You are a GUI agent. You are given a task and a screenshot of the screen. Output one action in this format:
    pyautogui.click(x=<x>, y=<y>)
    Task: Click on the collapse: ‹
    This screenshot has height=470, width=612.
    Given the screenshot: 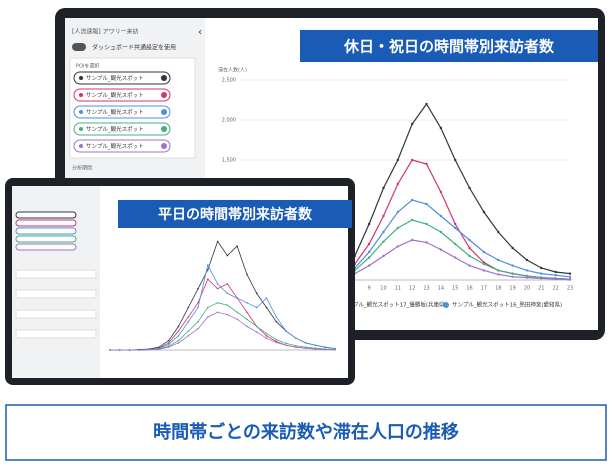 What is the action you would take?
    pyautogui.click(x=200, y=32)
    